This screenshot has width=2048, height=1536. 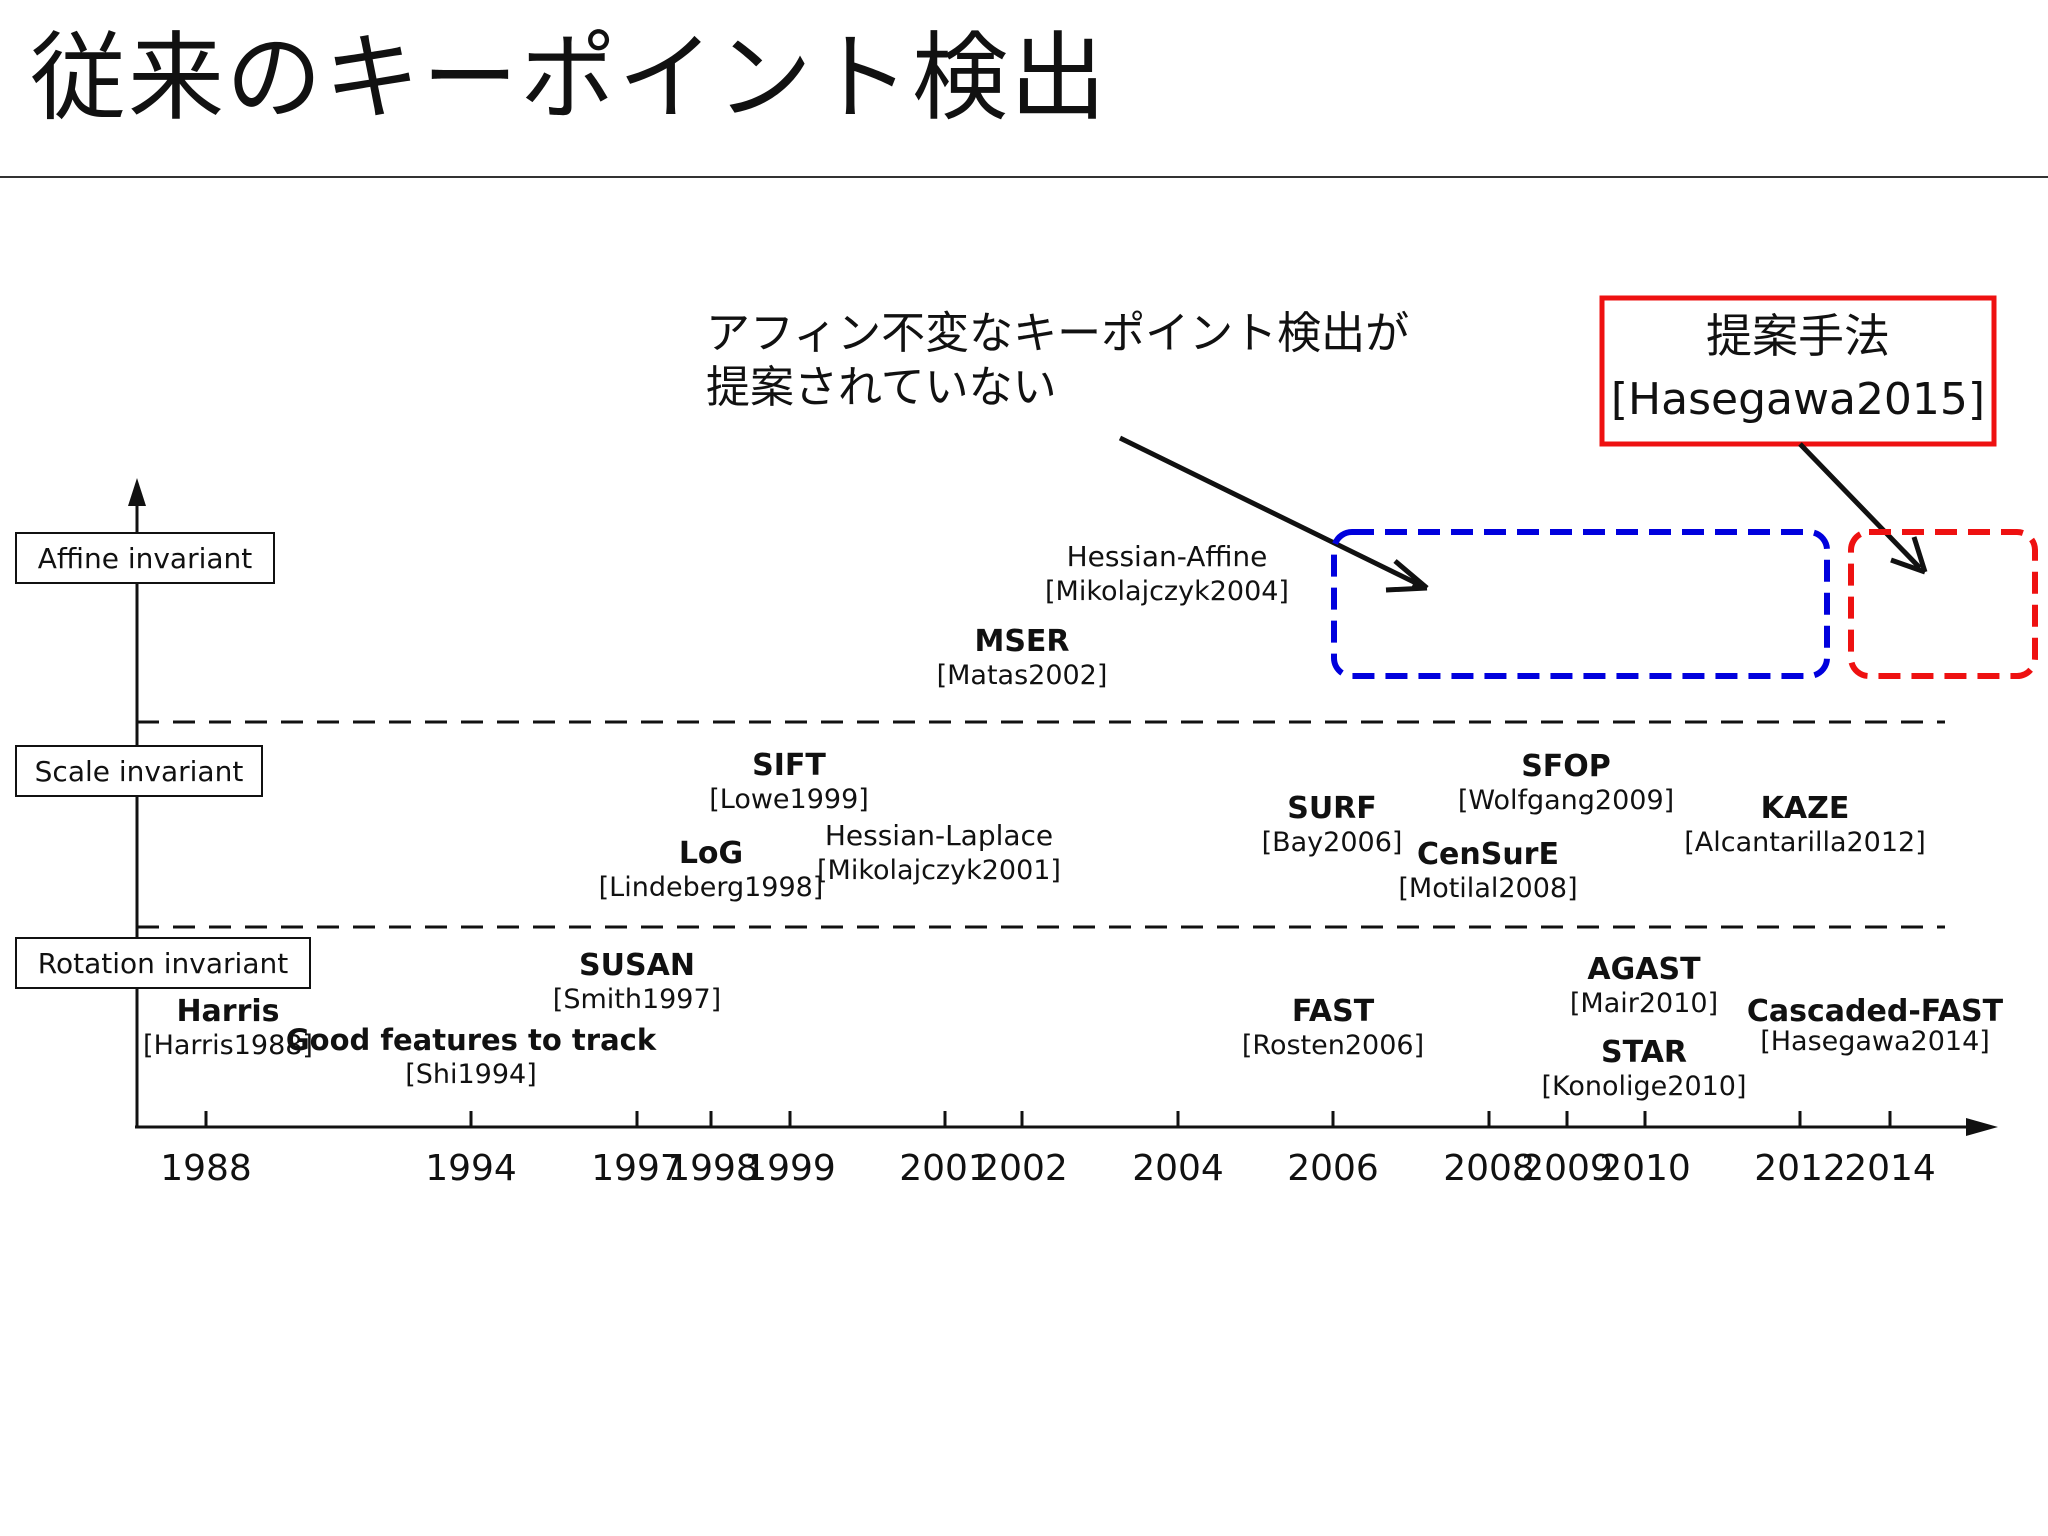 I want to click on rotation-invariant-text: Rotation invariant, so click(x=163, y=963).